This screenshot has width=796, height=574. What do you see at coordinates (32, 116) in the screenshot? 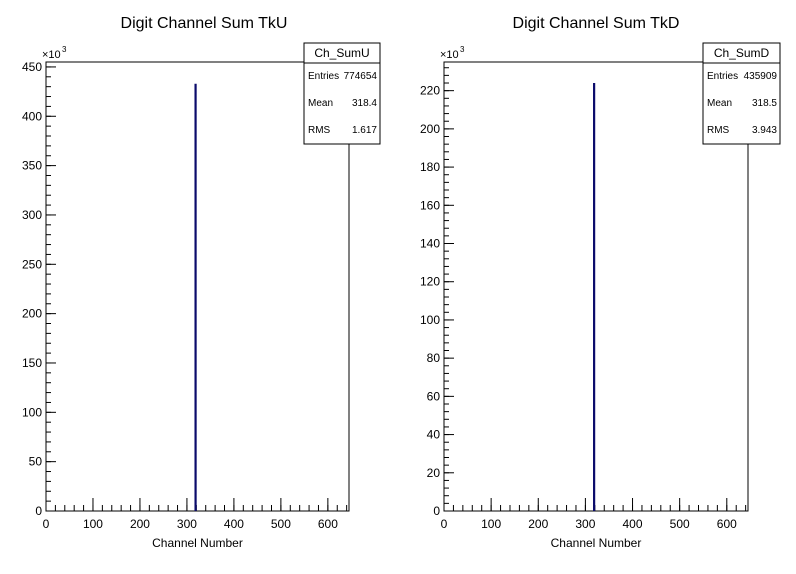
I see `y-tick-label: 400` at bounding box center [32, 116].